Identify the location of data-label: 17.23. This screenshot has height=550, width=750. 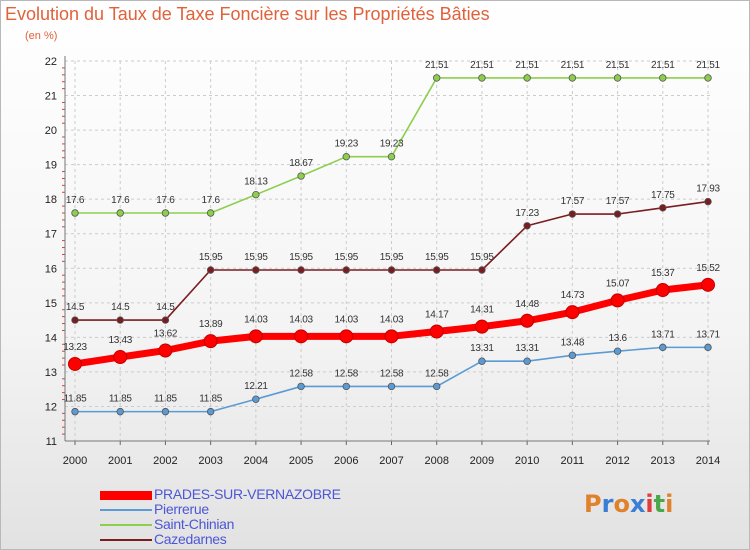
(527, 213).